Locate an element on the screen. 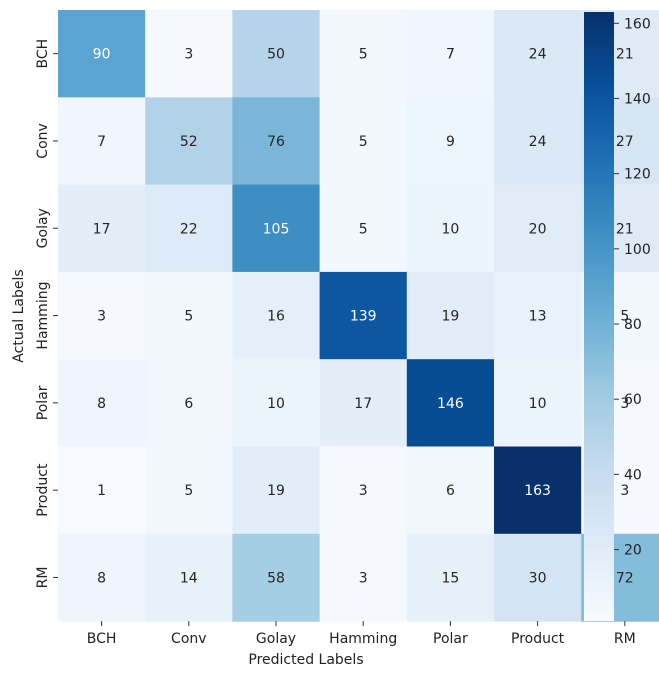 Image resolution: width=659 pixels, height=676 pixels. x-axis-label: Predicted Labels is located at coordinates (305, 660).